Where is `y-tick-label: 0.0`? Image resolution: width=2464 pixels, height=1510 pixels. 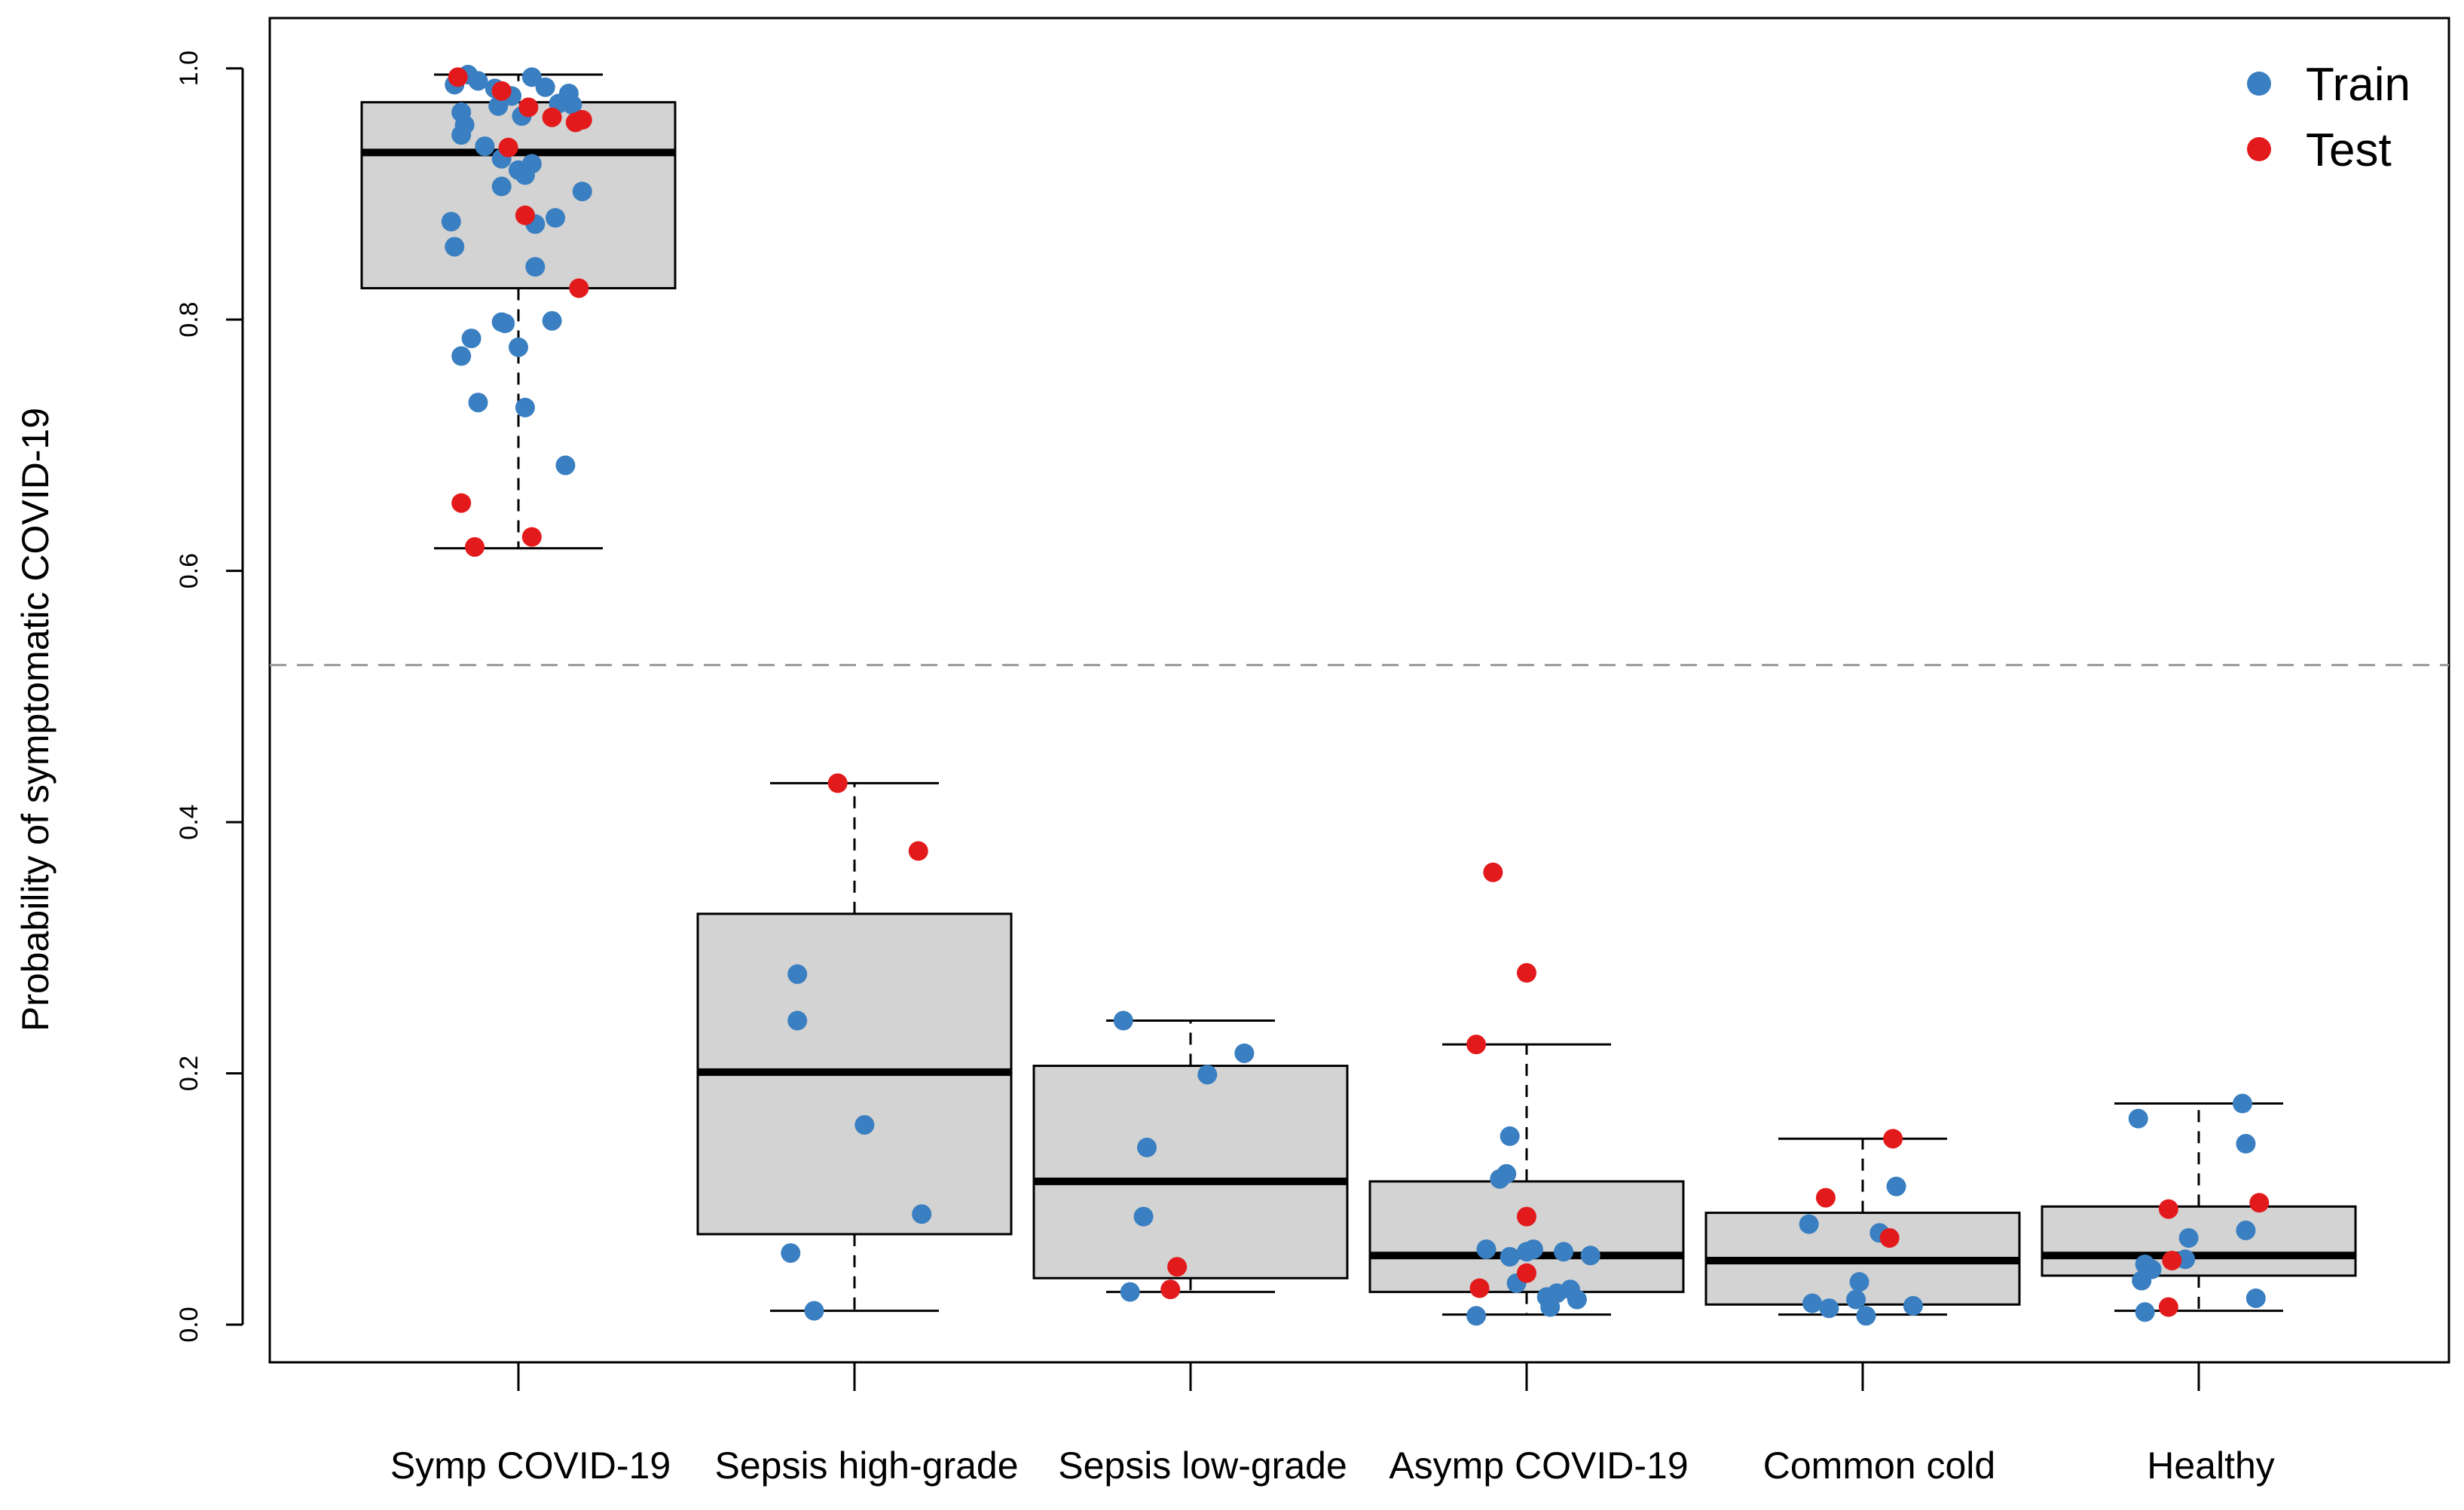
y-tick-label: 0.0 is located at coordinates (189, 1324).